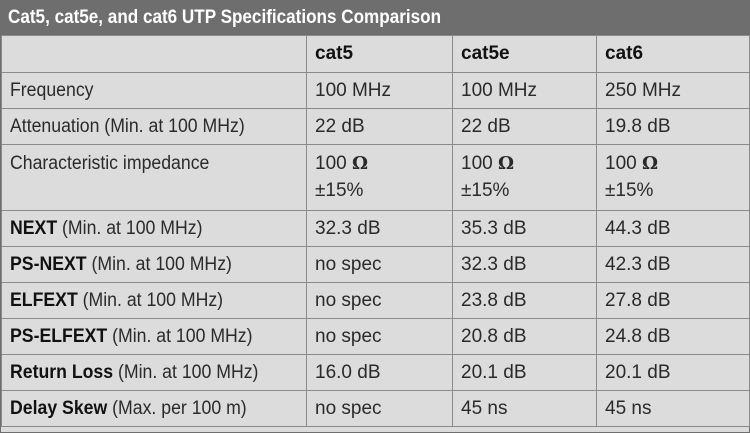 The image size is (750, 433). Describe the element at coordinates (110, 163) in the screenshot. I see `row-label-text: Characteristic impedance` at that location.